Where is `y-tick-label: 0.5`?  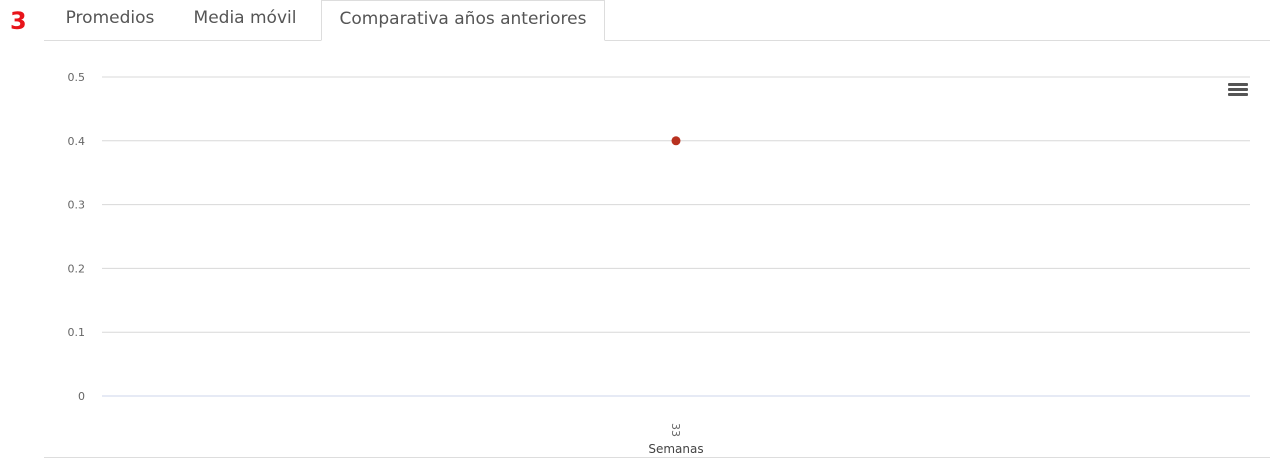 y-tick-label: 0.5 is located at coordinates (77, 77).